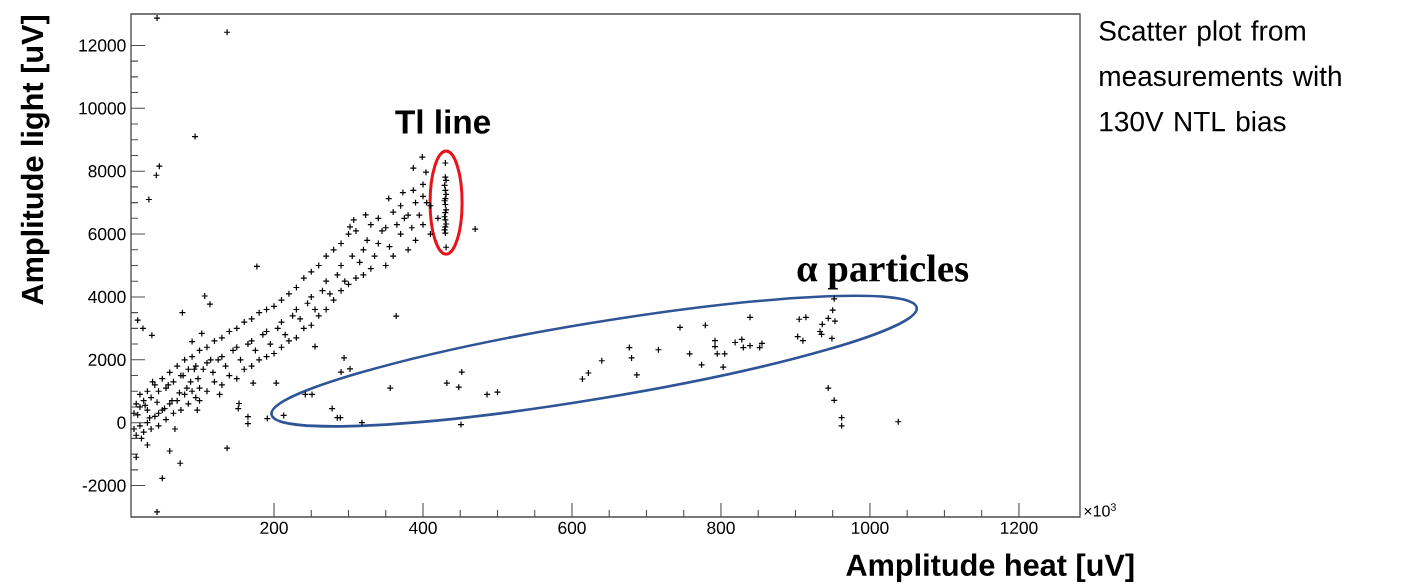 Image resolution: width=1404 pixels, height=586 pixels. I want to click on x-tick-label: 1000, so click(870, 527).